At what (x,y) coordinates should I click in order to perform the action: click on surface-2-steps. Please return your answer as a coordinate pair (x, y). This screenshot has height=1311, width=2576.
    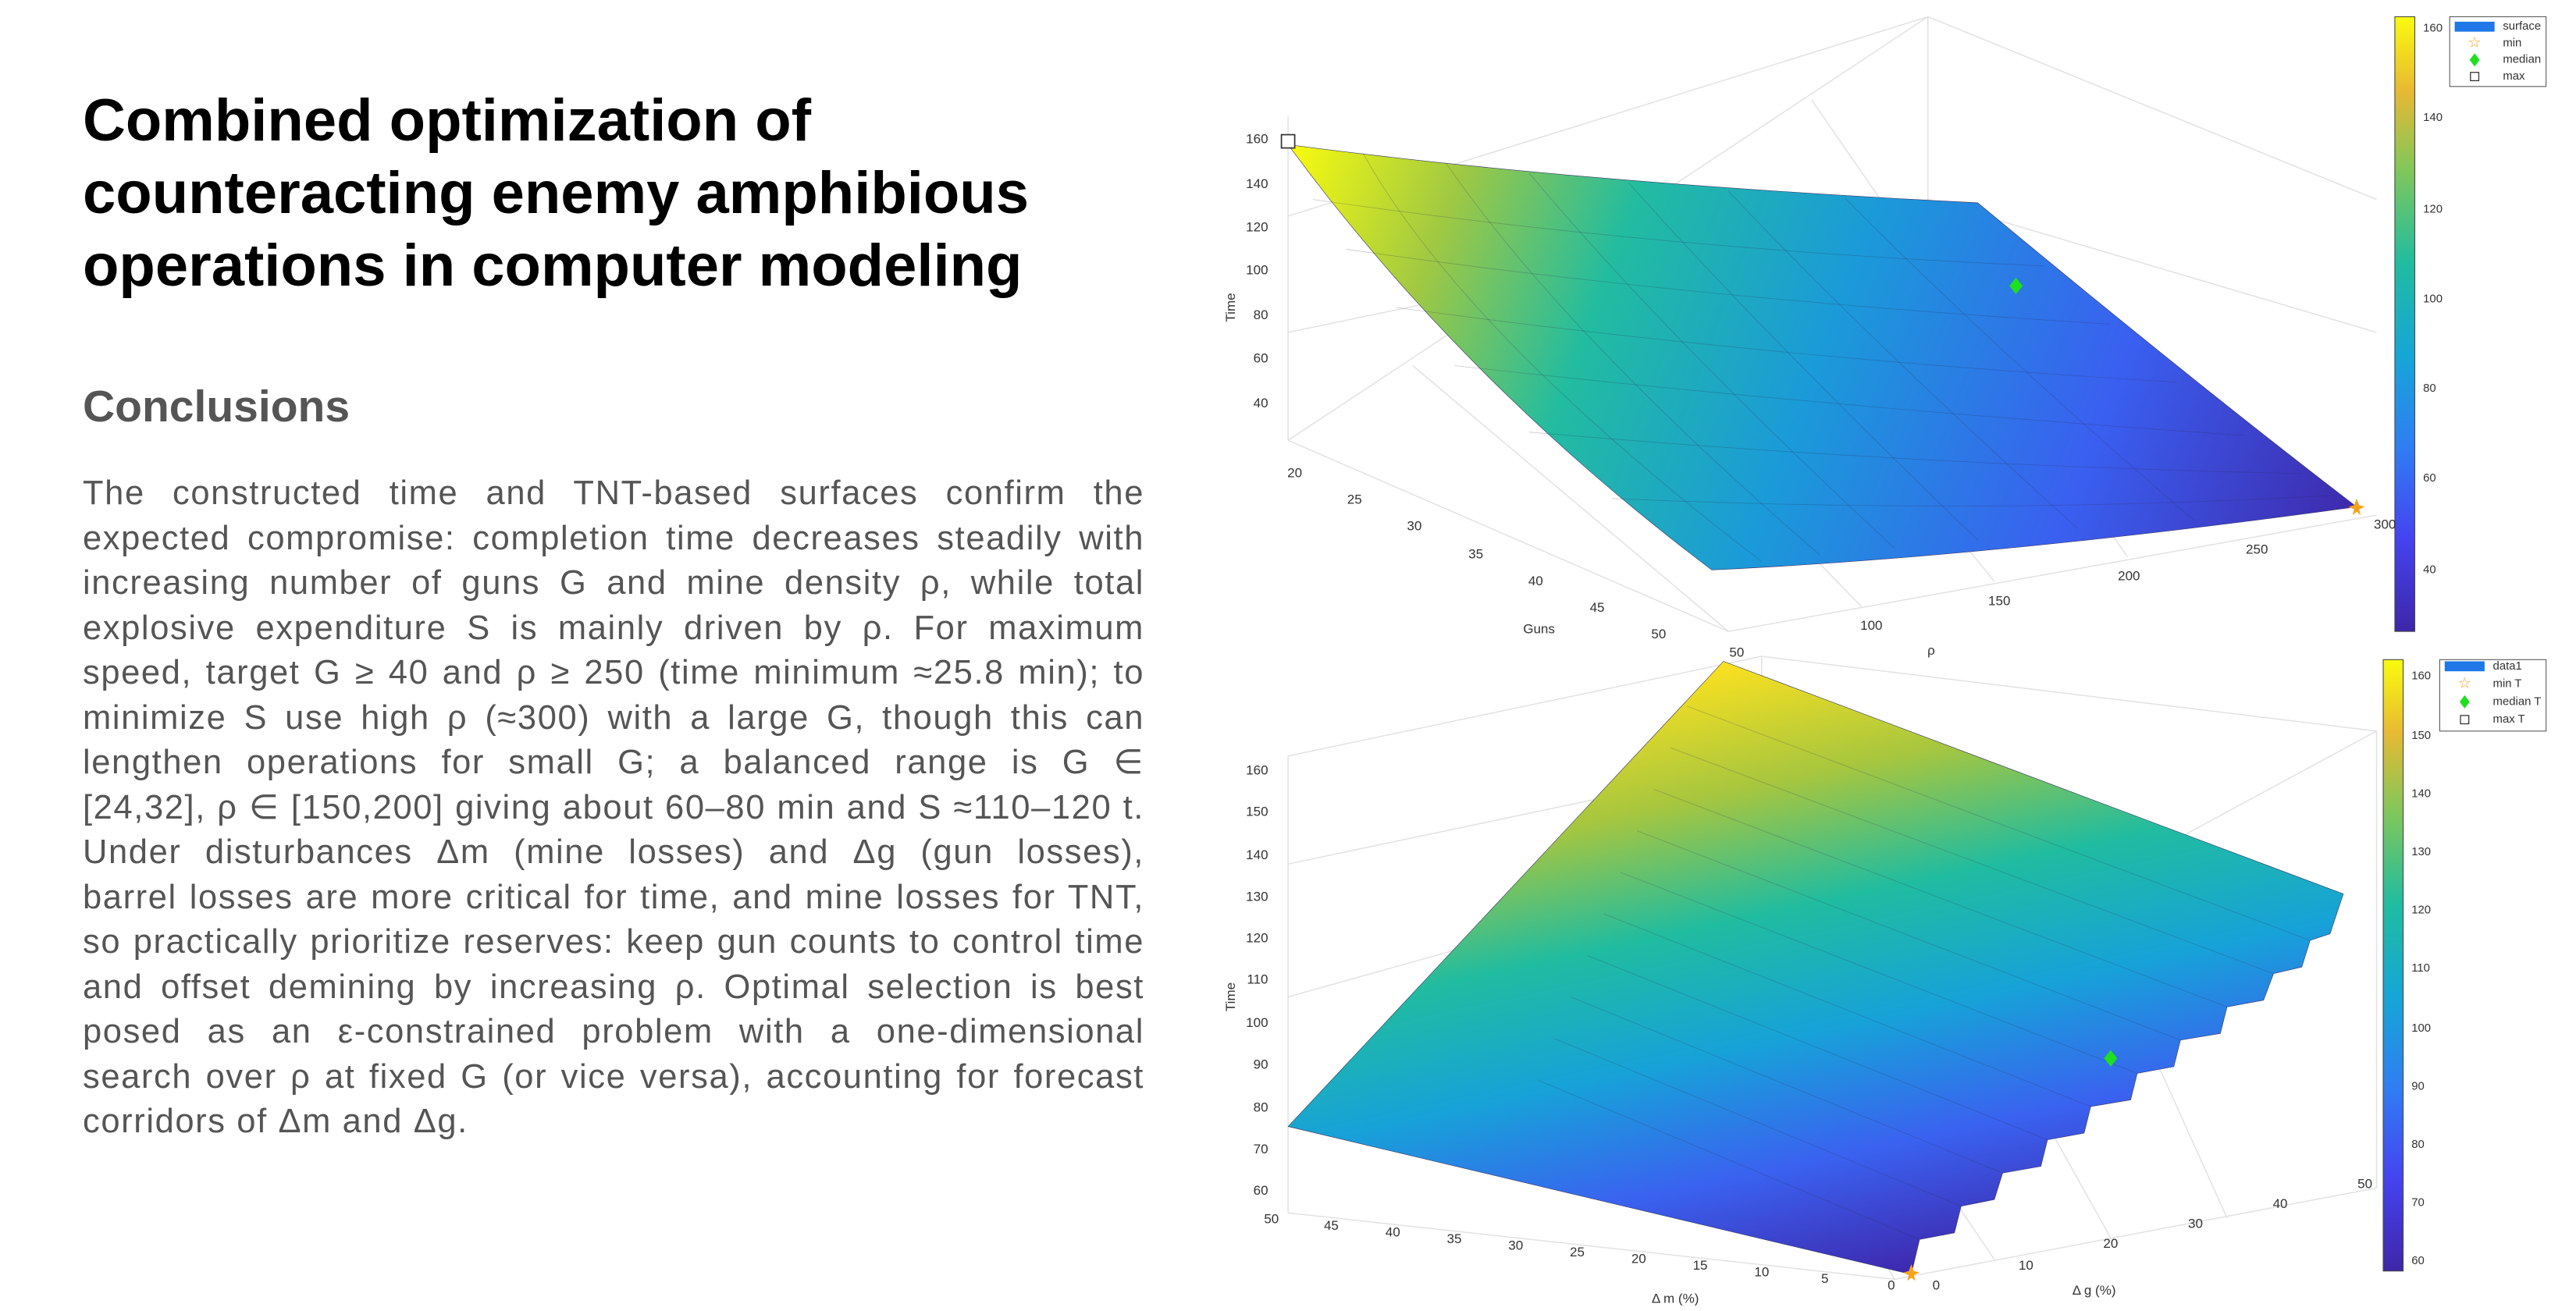
    Looking at the image, I should click on (1924, 973).